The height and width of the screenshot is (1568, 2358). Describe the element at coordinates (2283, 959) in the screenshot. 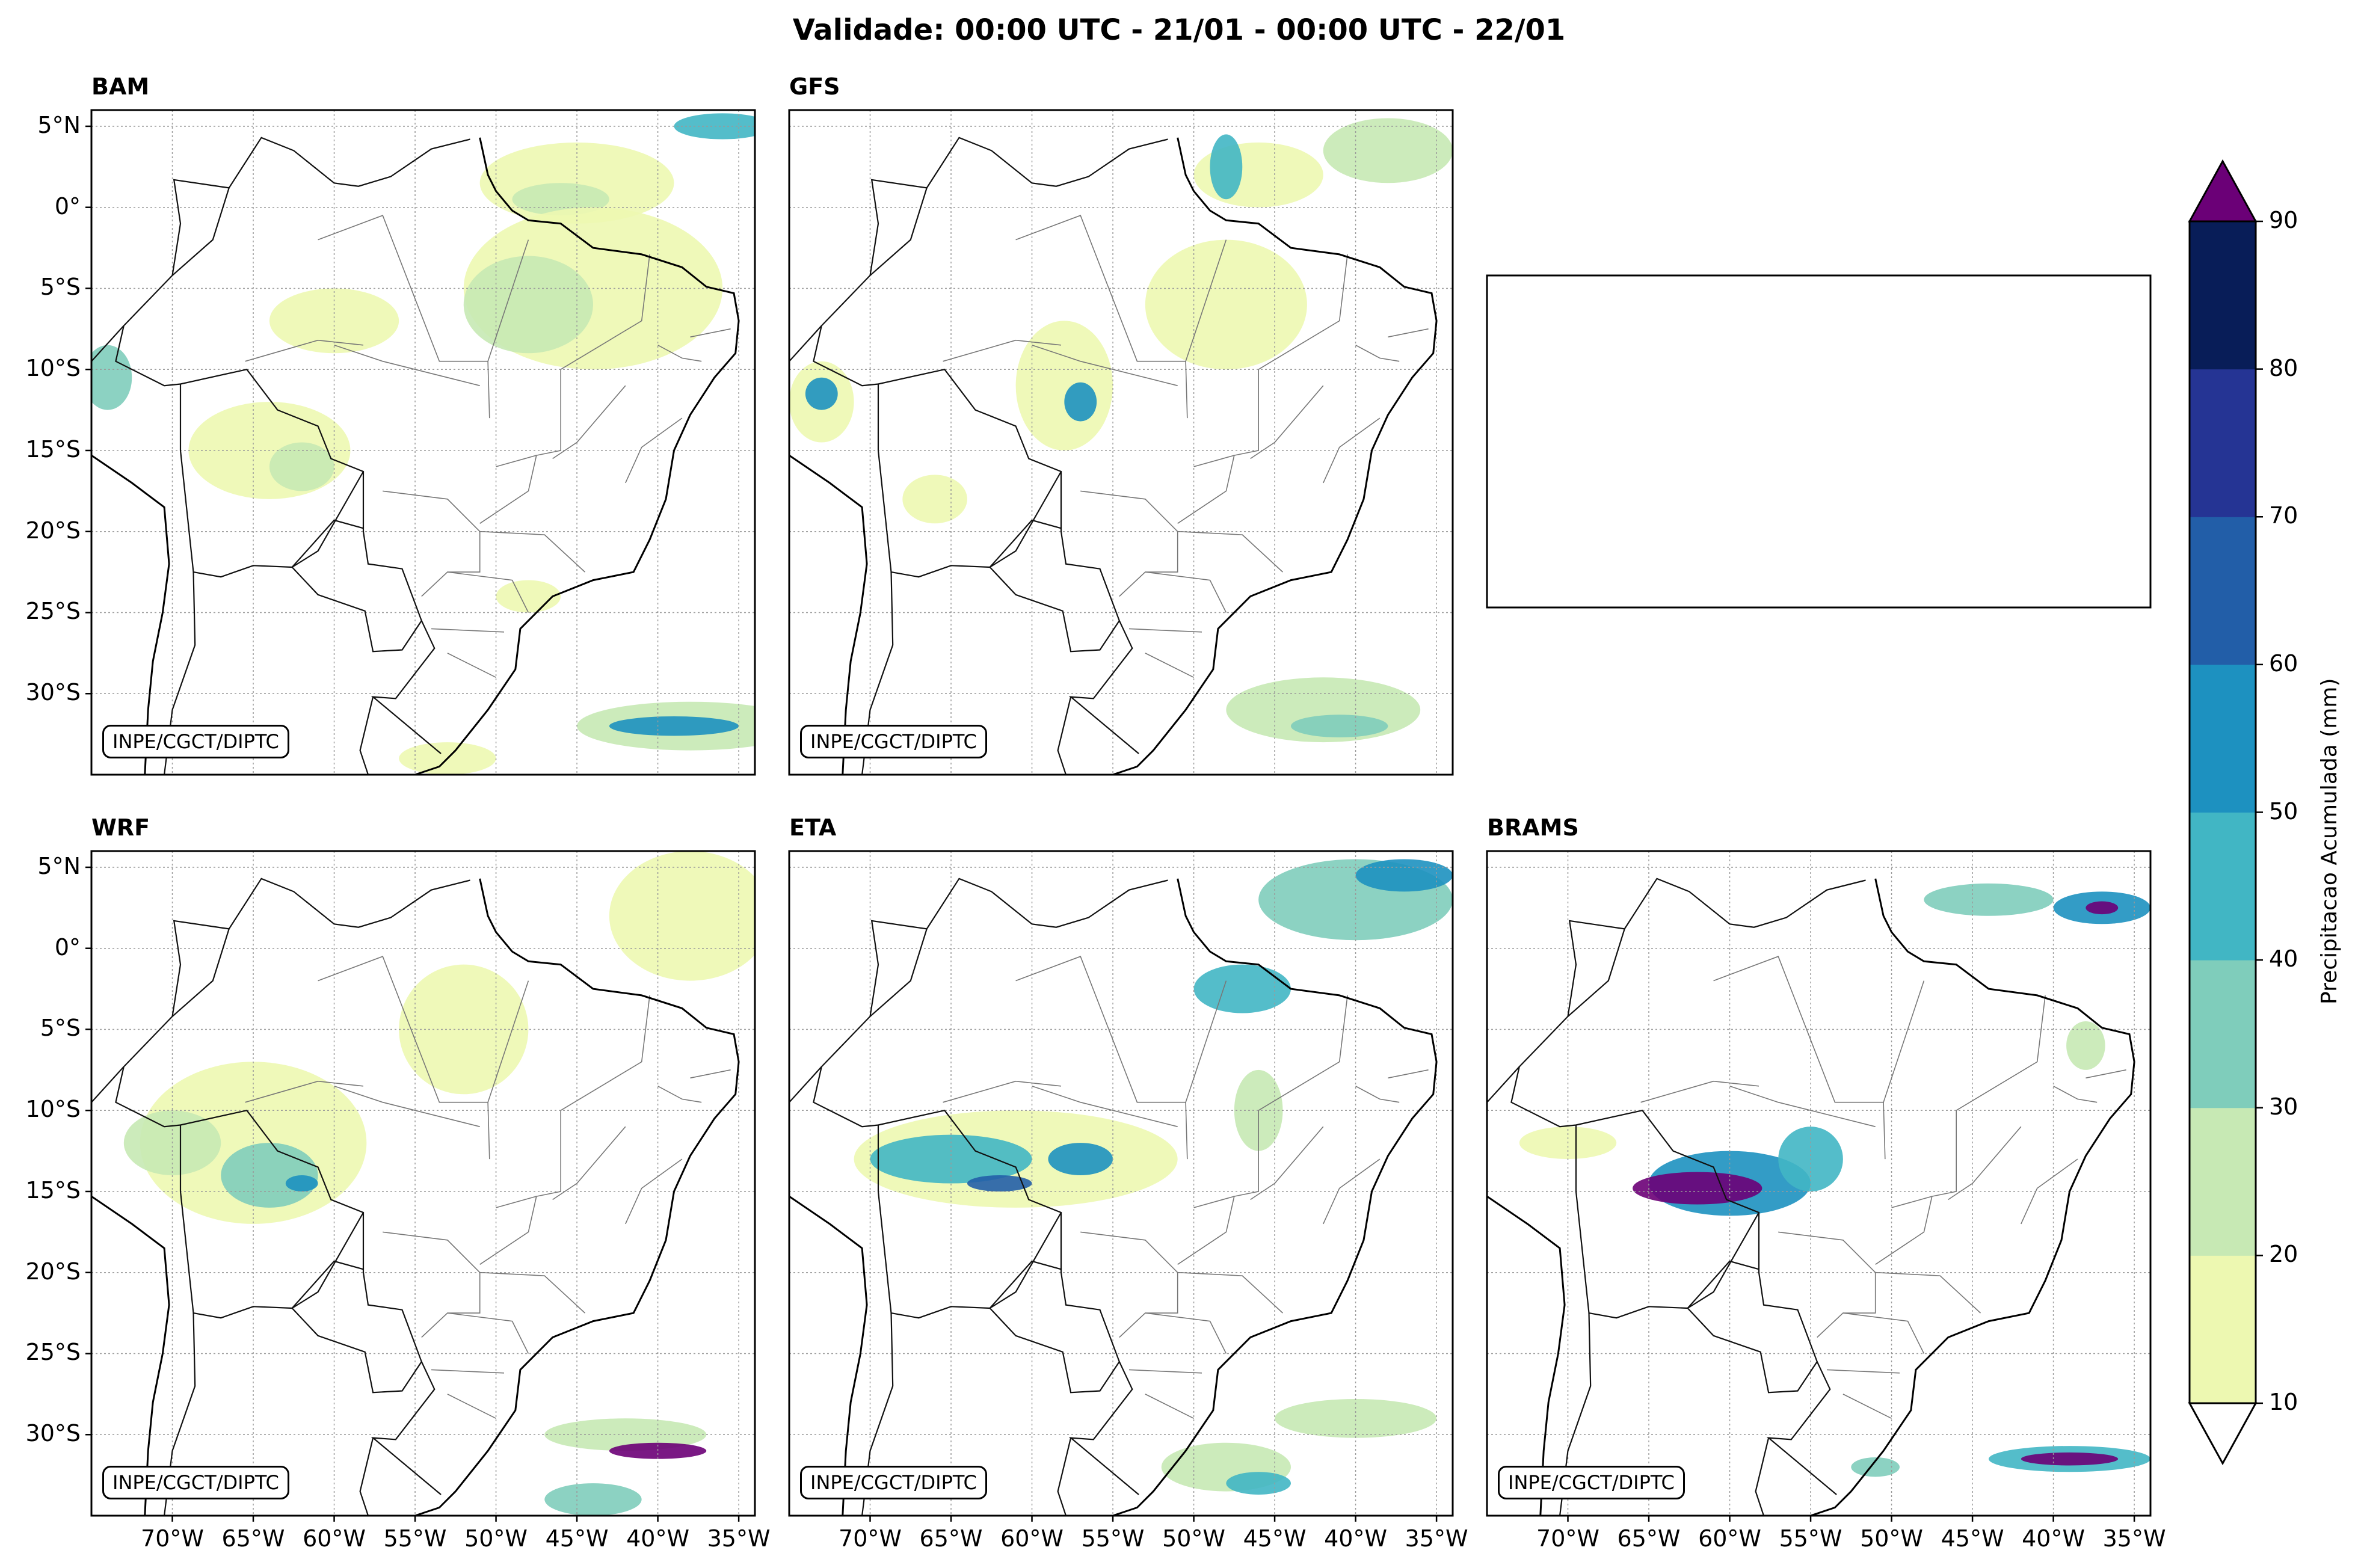

I see `colorbar-tick-label: 40` at that location.